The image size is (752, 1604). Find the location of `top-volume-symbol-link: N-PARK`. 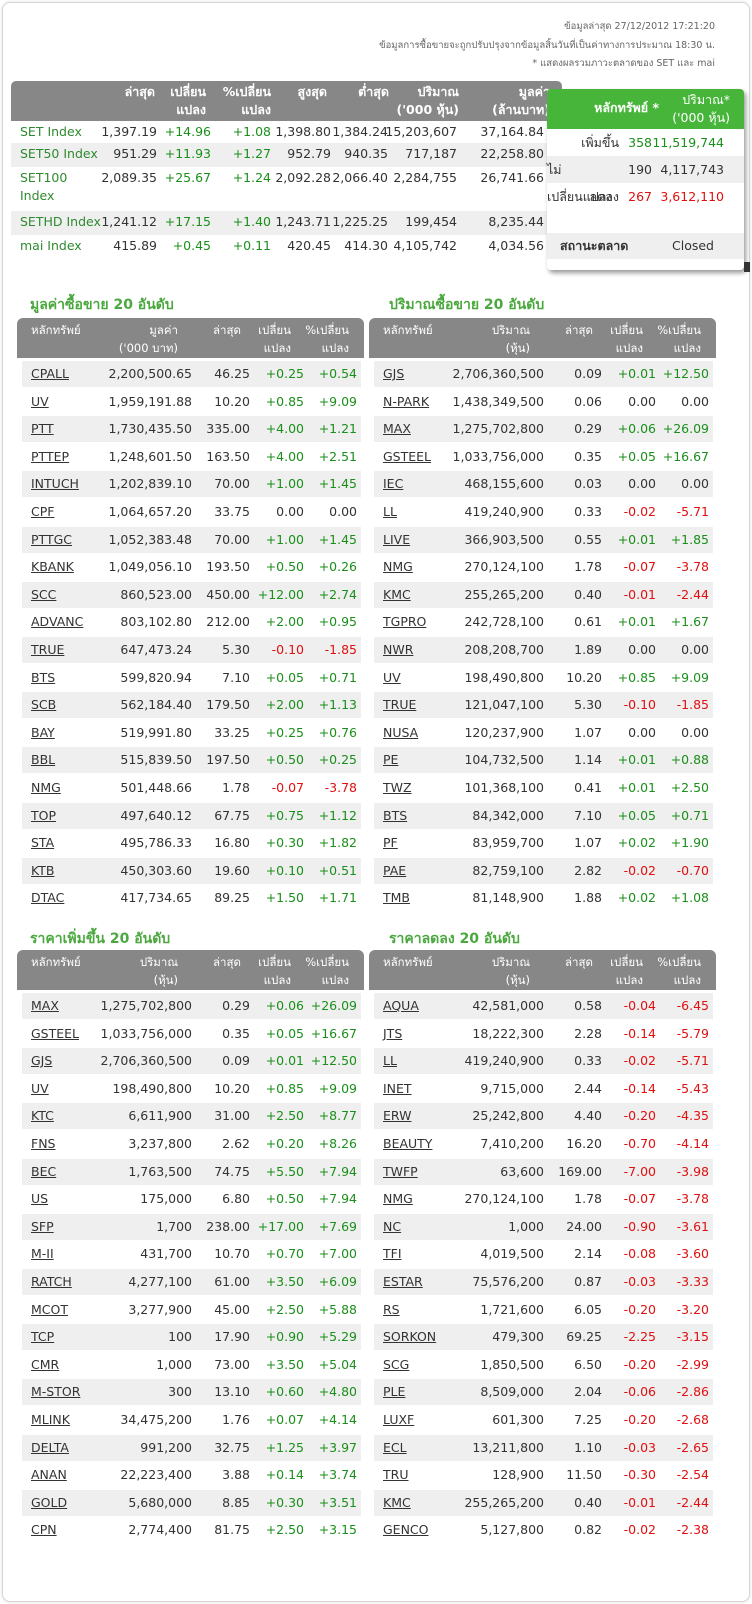

top-volume-symbol-link: N-PARK is located at coordinates (406, 401).